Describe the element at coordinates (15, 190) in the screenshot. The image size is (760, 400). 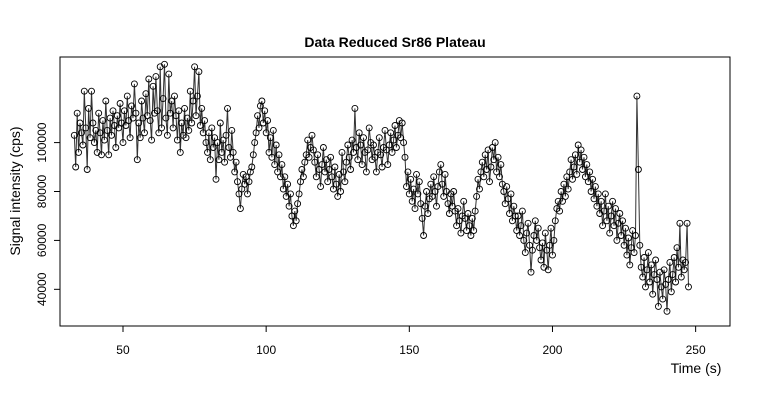
I see `y-axis-label: Signal intensity (cps)` at that location.